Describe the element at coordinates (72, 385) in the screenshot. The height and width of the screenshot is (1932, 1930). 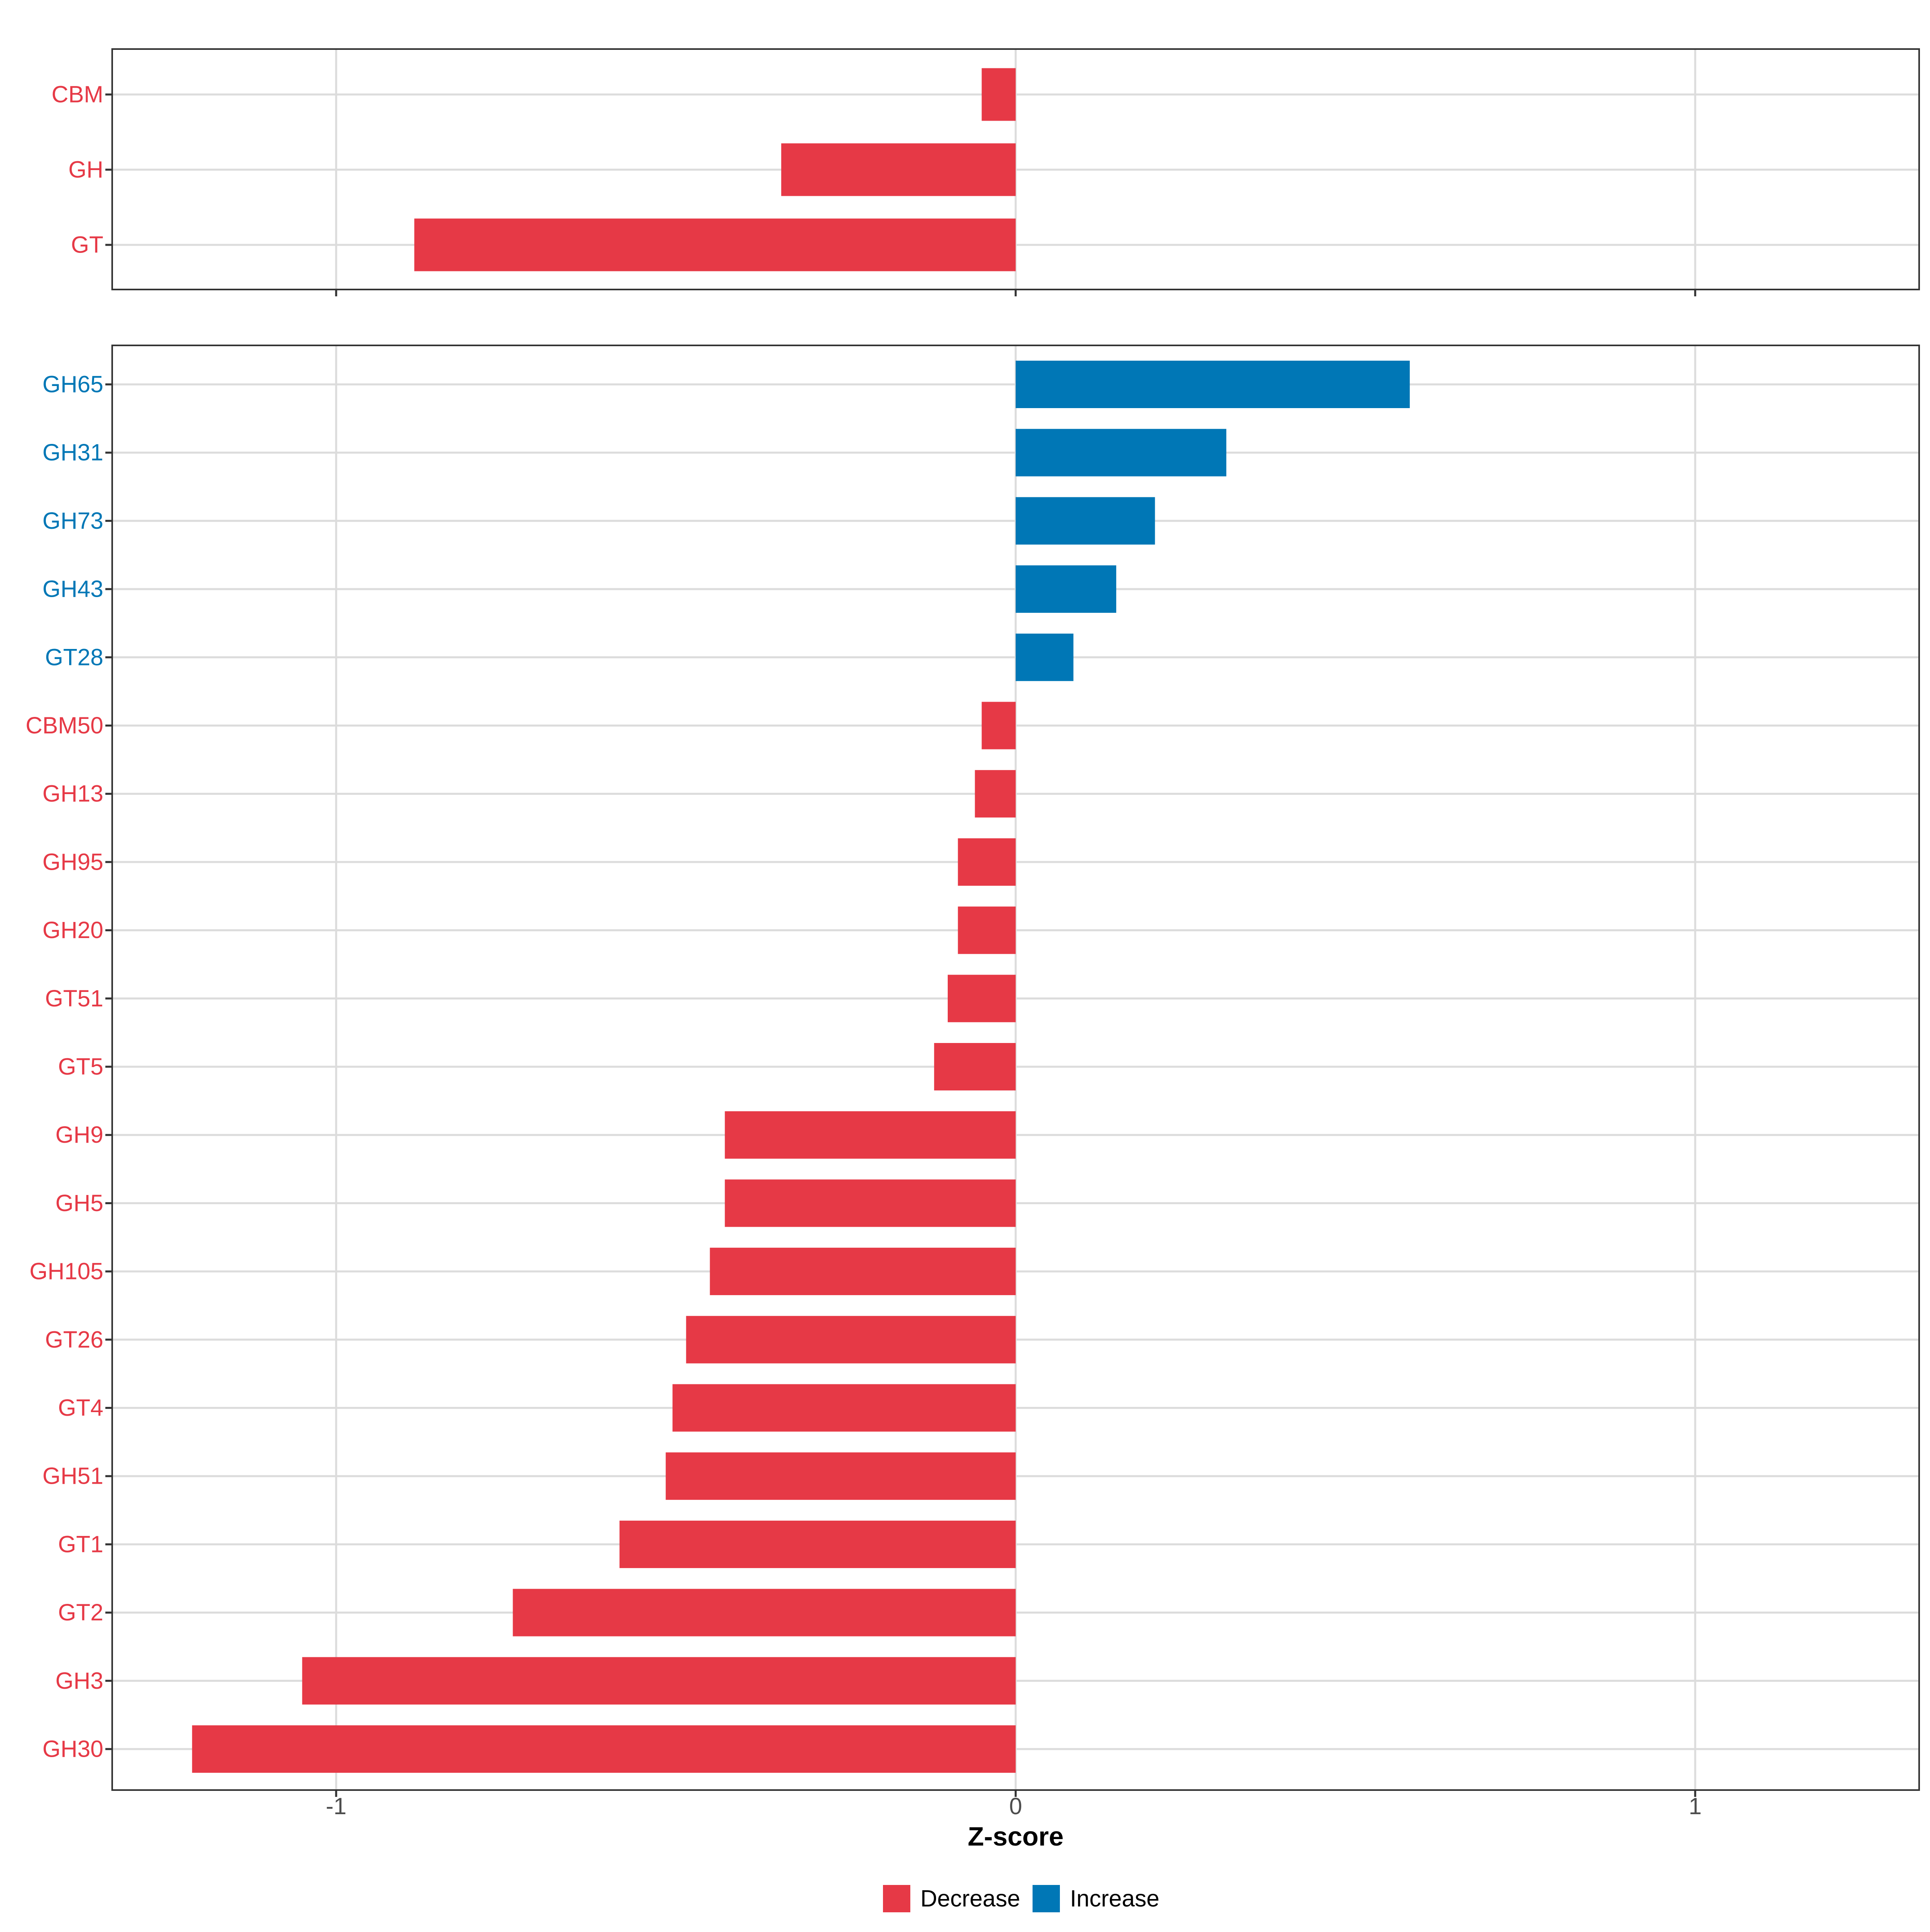
I see `y-tick-label-gh65: GH65` at that location.